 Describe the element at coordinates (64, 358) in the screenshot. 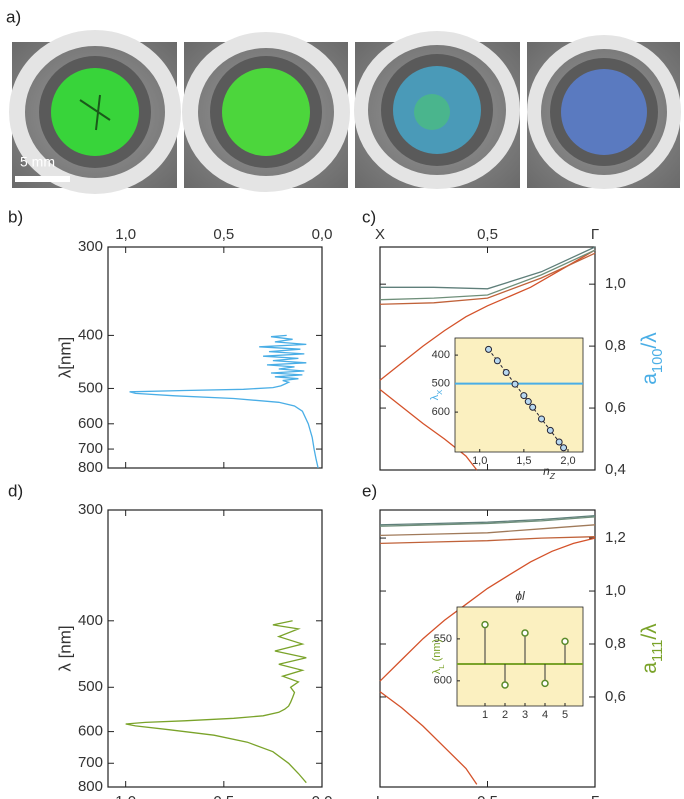

I see `y-axis-label: λ[nm]` at that location.